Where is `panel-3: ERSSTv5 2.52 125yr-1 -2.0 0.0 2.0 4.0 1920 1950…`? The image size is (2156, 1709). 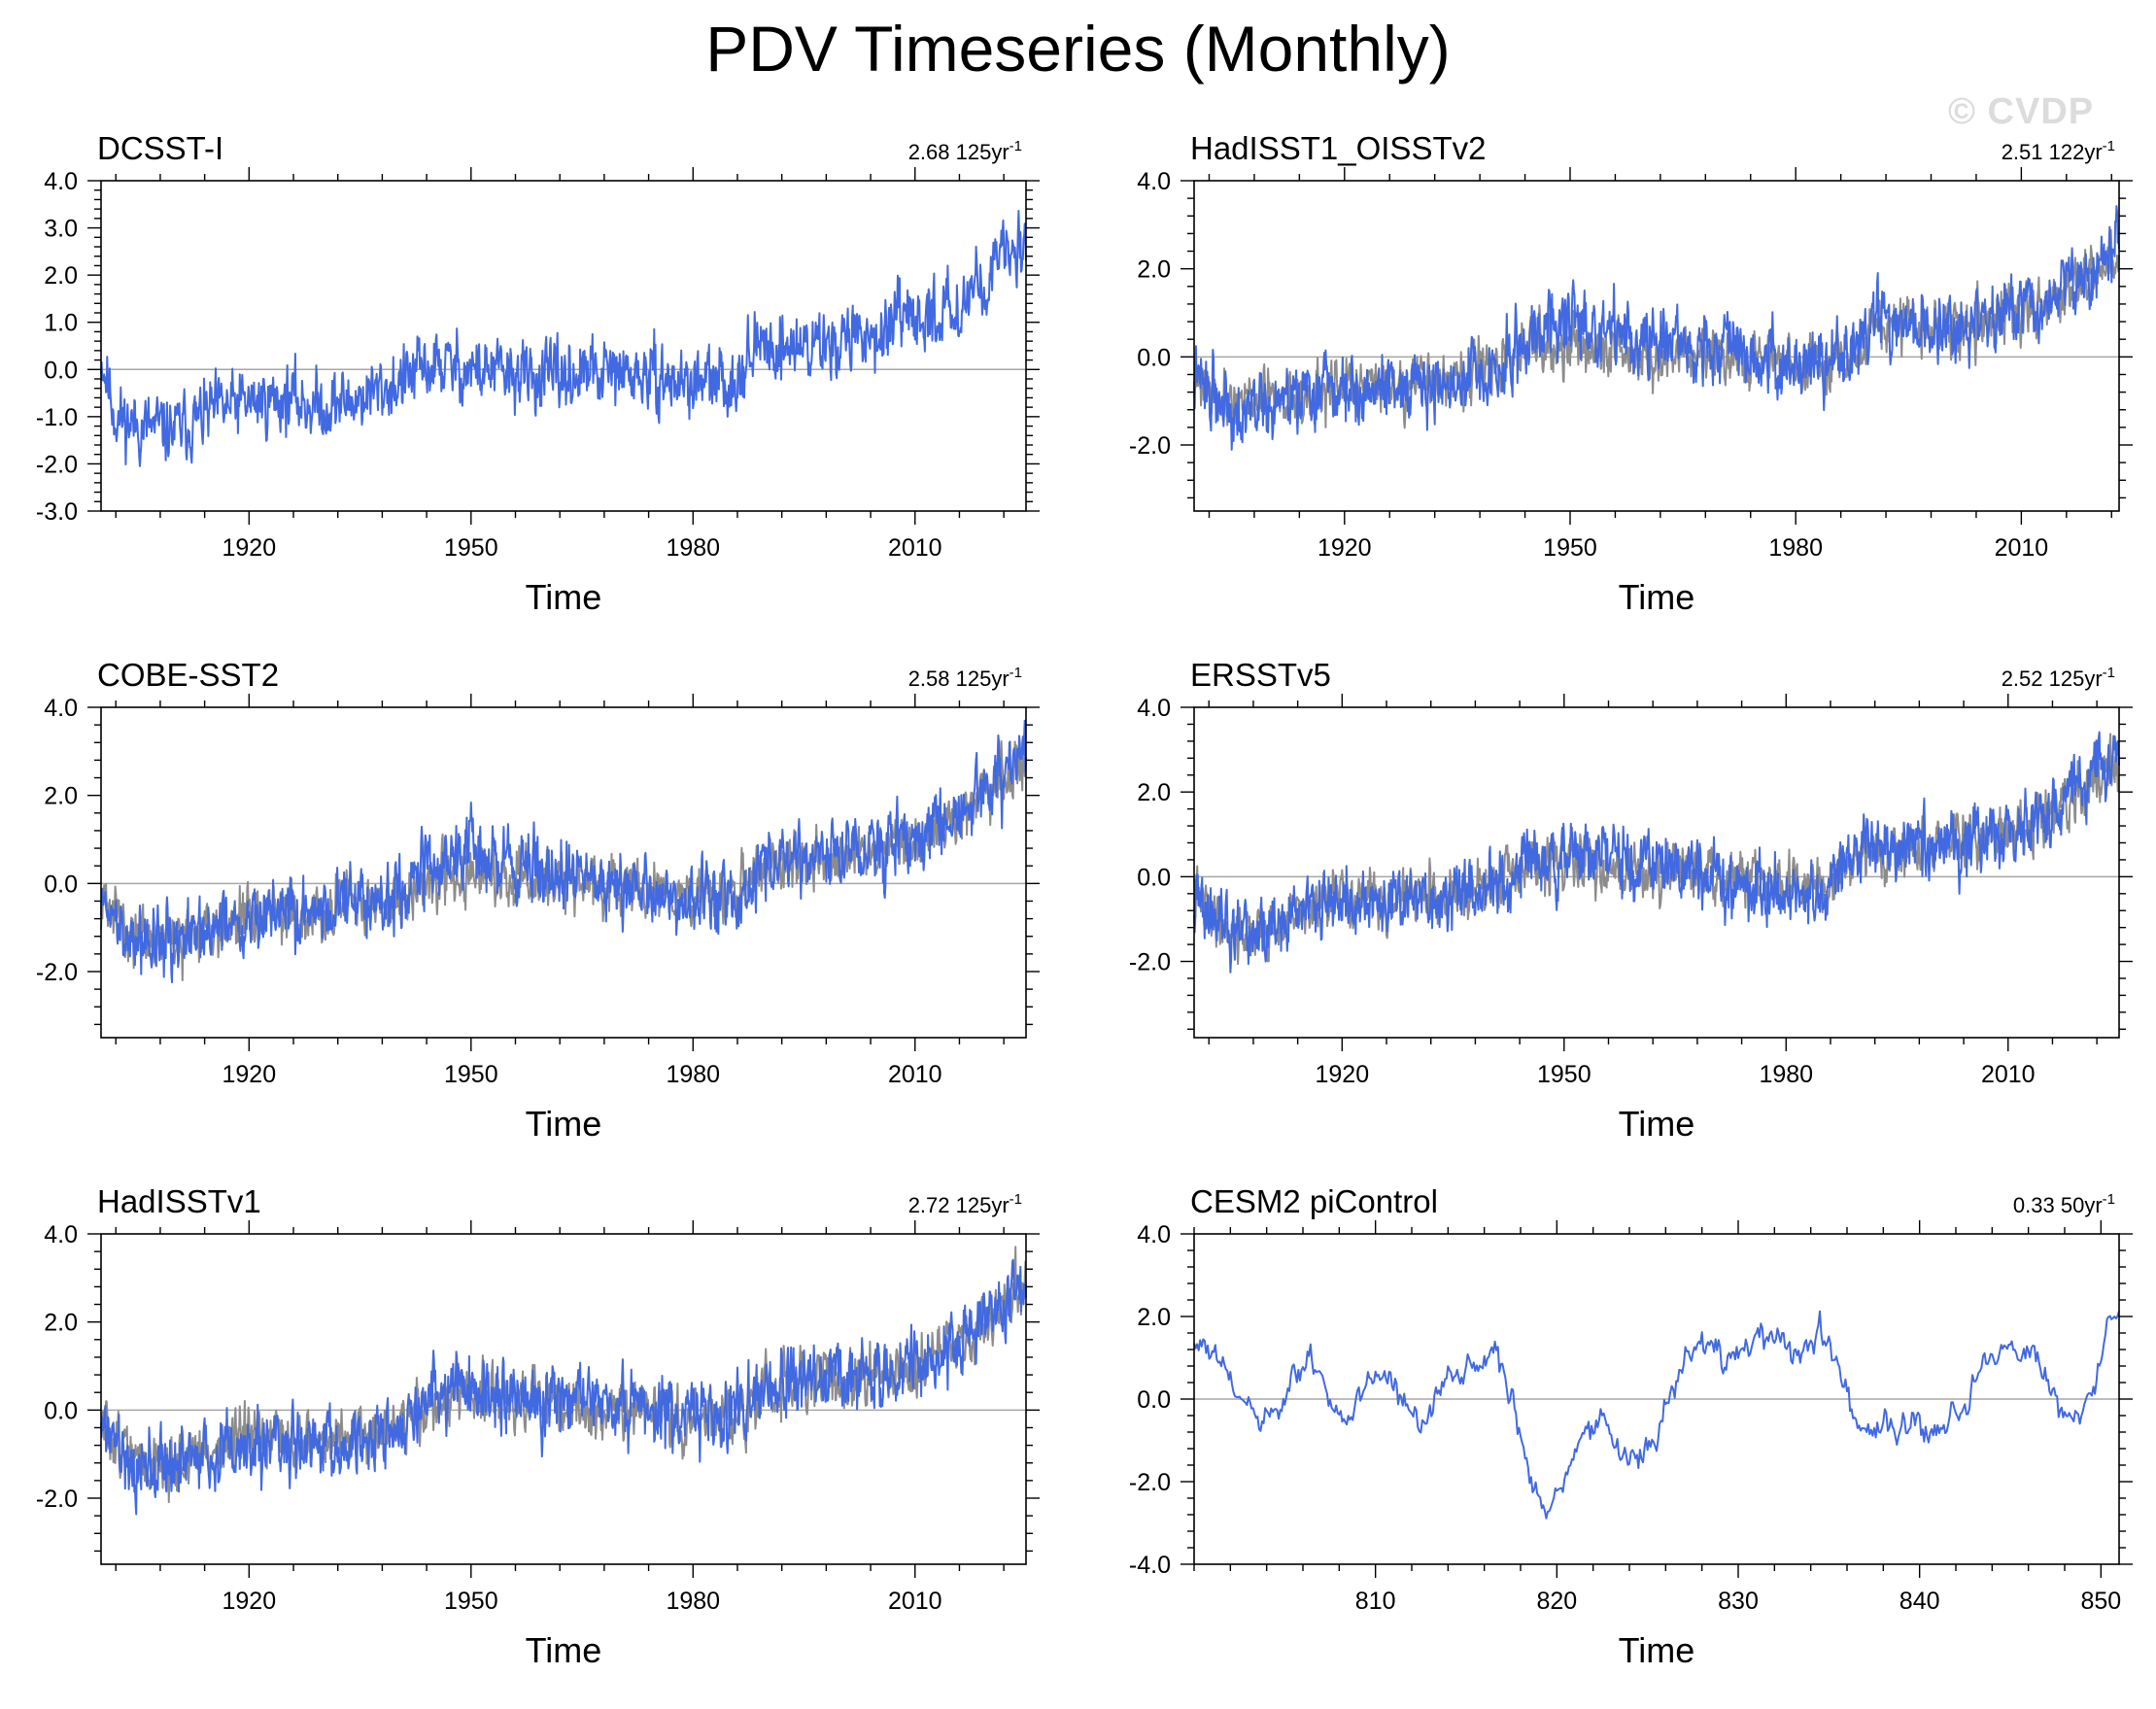
panel-3: ERSSTv5 2.52 125yr-1 -2.0 0.0 2.0 4.0 1920 1950… is located at coordinates (1631, 900).